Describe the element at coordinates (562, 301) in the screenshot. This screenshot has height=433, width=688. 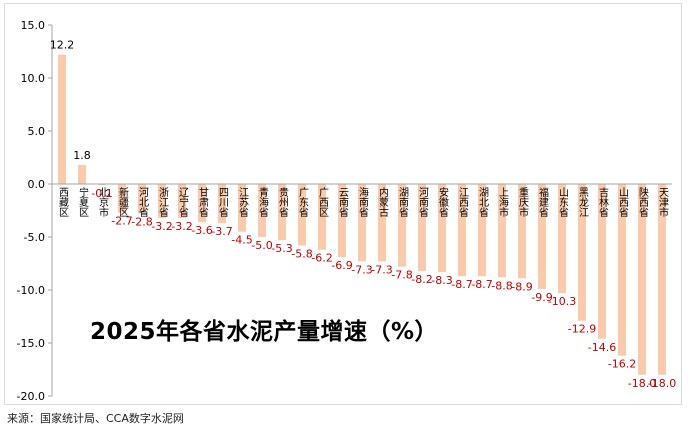
I see `value-label: -10.3` at that location.